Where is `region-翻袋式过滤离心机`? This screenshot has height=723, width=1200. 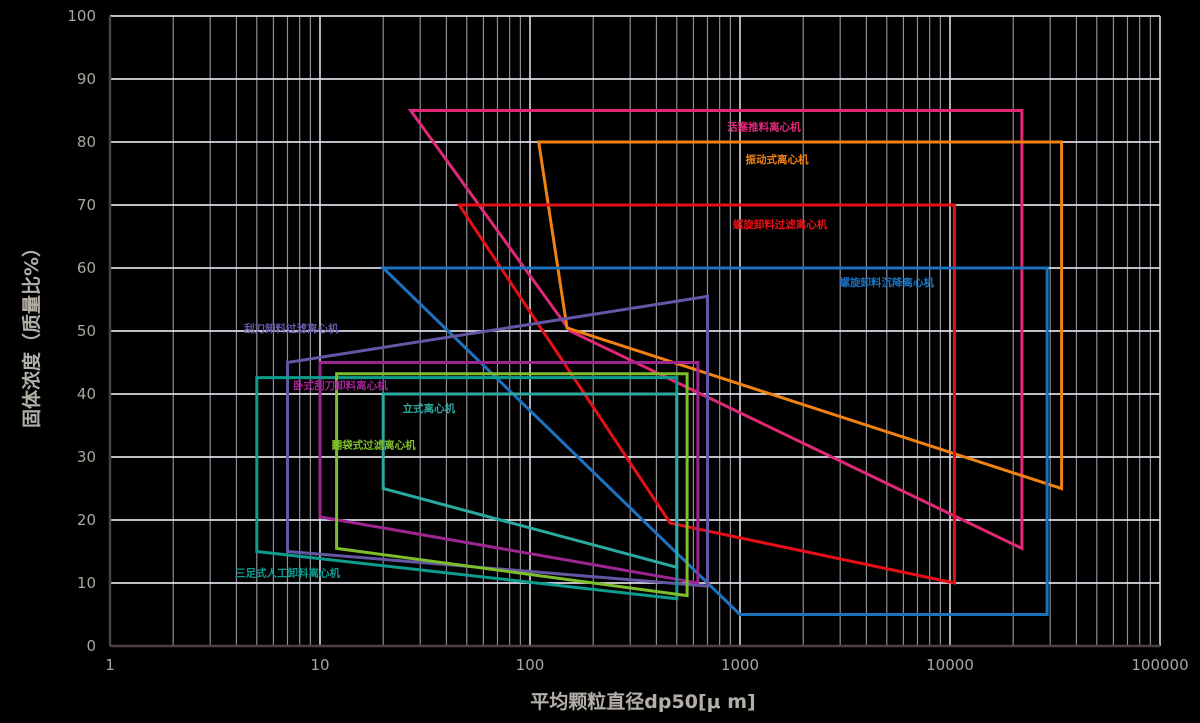 region-翻袋式过滤离心机 is located at coordinates (512, 485).